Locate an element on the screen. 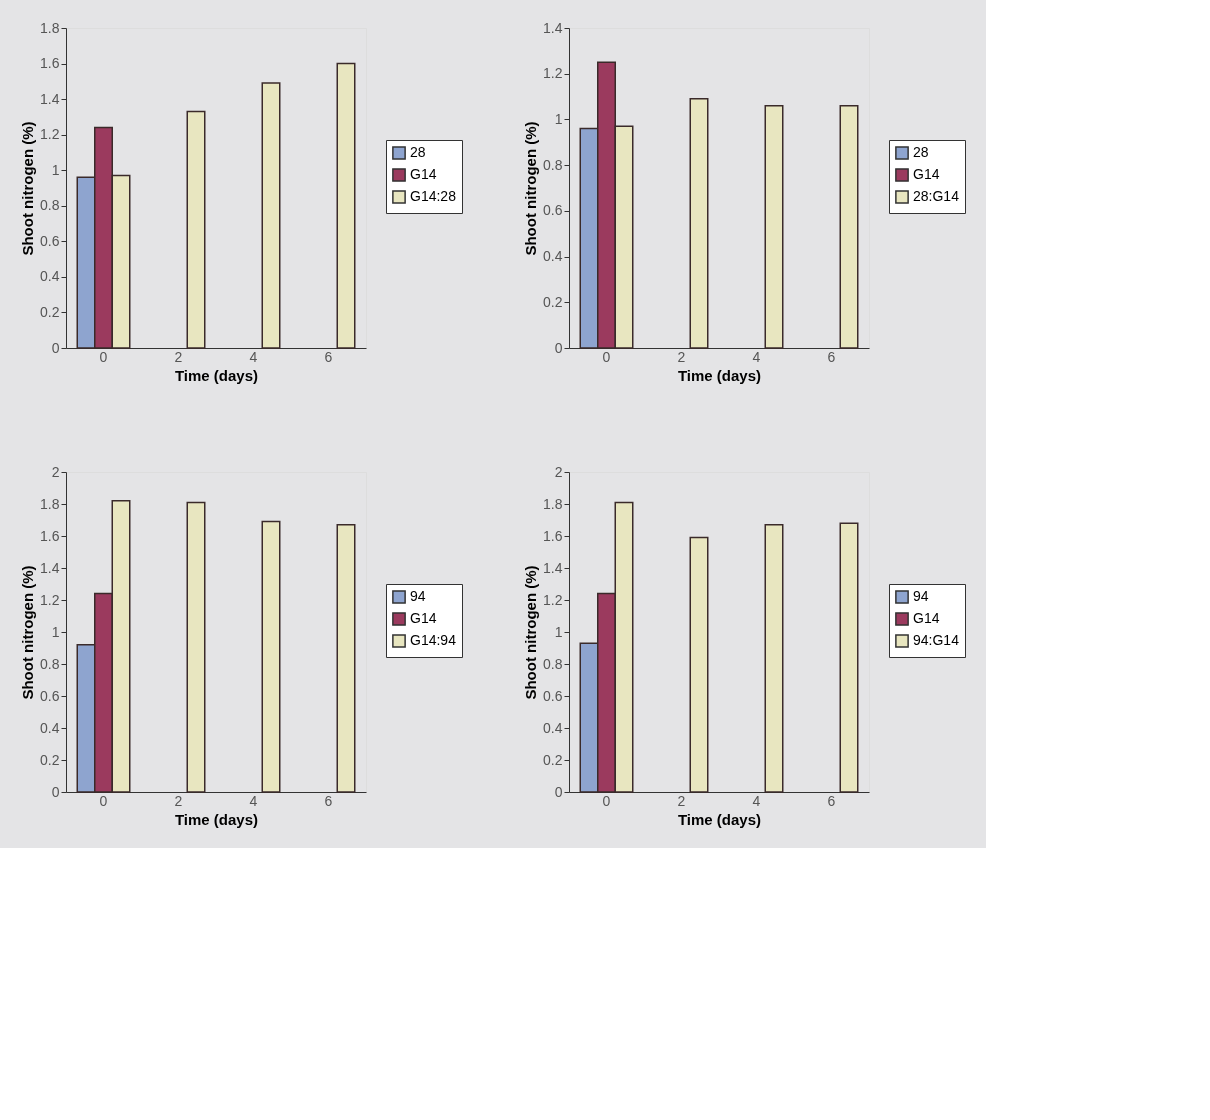 The height and width of the screenshot is (1120, 1210). legend-label: 28:G14 is located at coordinates (936, 196).